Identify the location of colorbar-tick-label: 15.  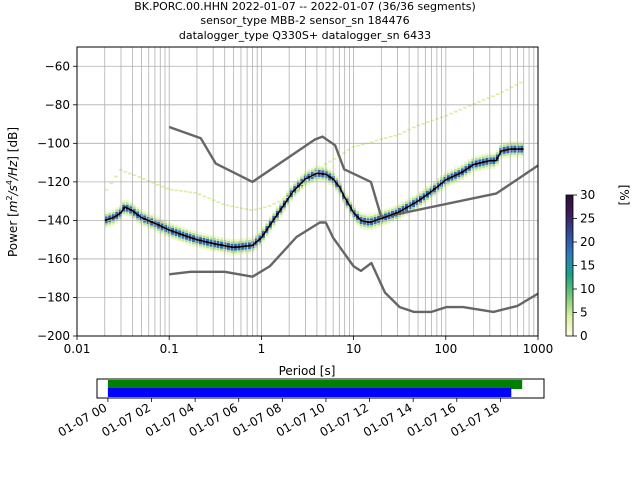
(587, 266).